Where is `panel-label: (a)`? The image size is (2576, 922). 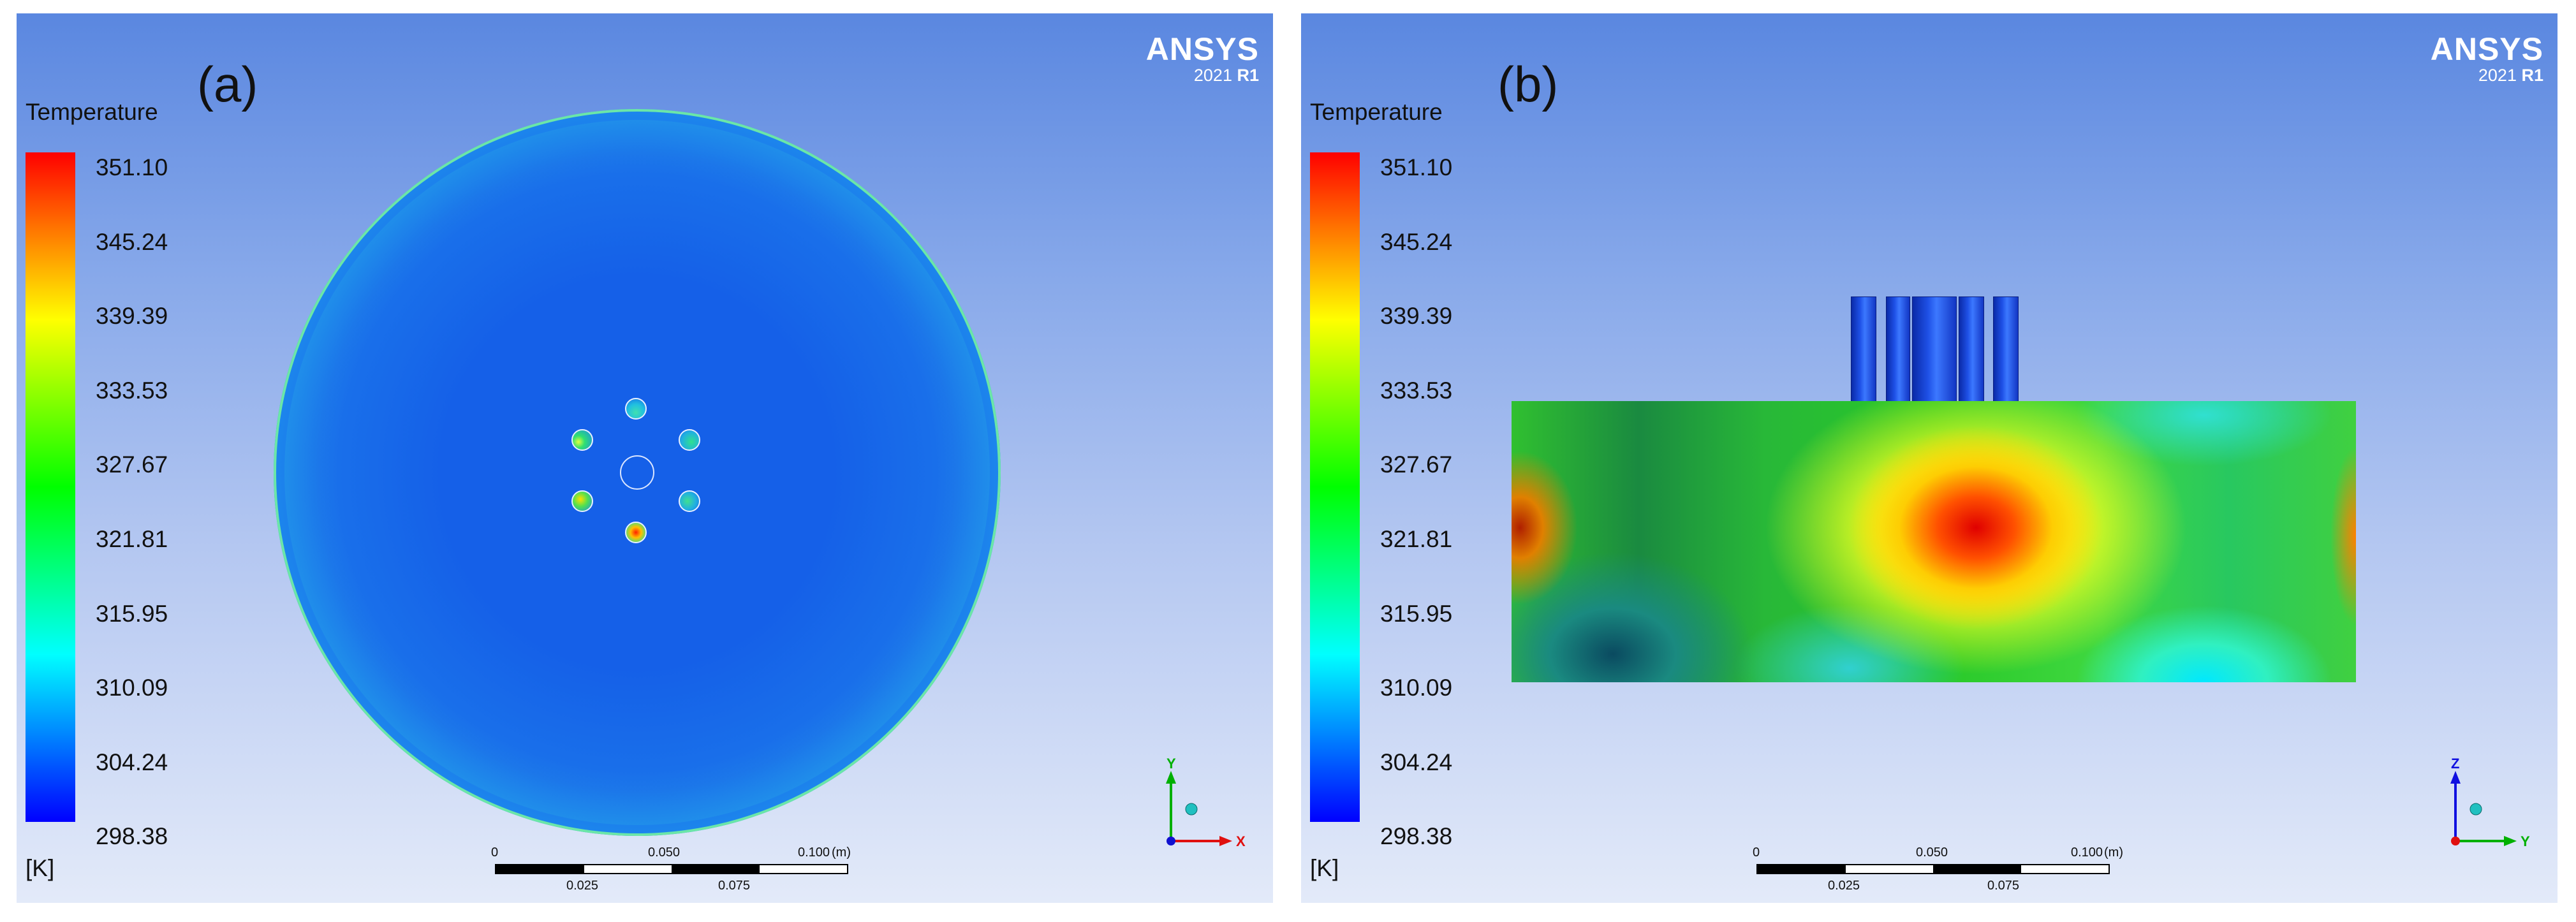 panel-label: (a) is located at coordinates (227, 84).